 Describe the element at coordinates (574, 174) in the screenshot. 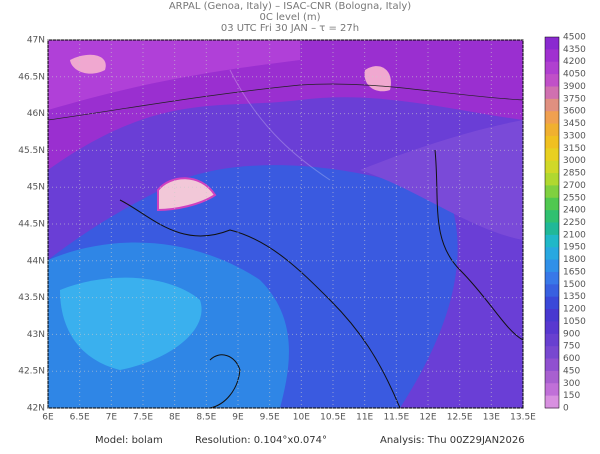

I see `colorbar-label: 2850` at that location.